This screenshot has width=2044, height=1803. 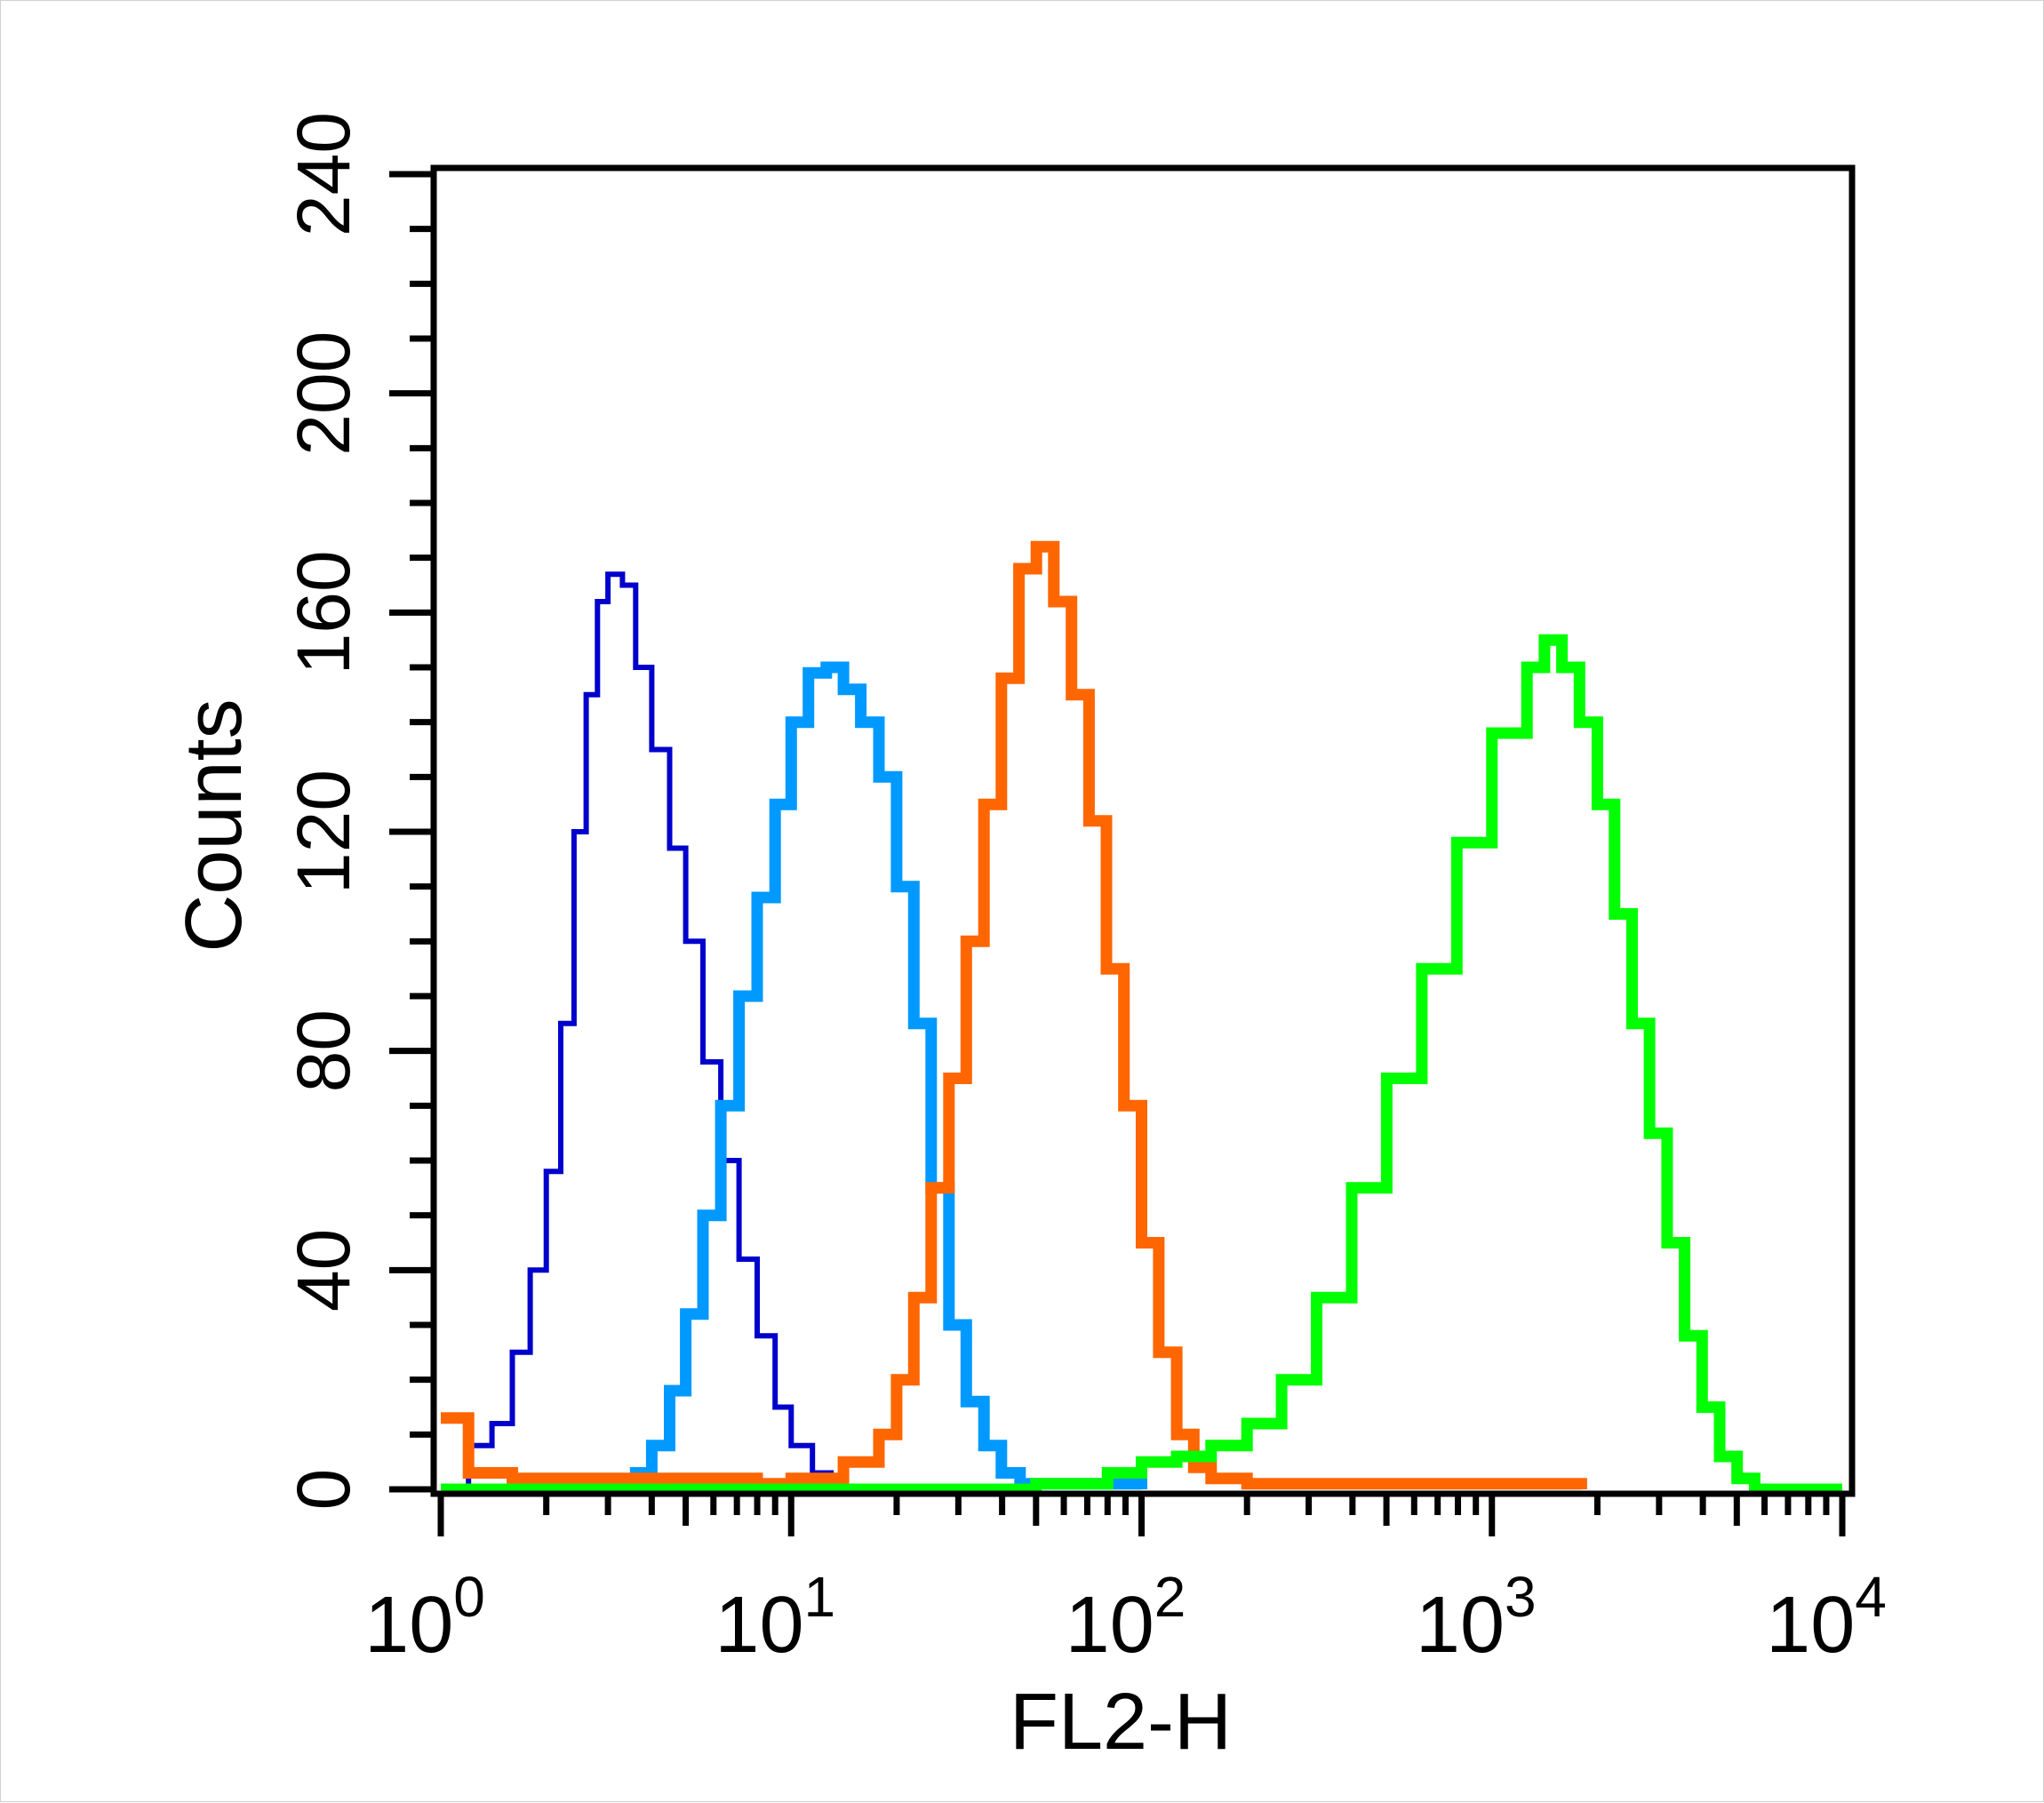 What do you see at coordinates (323, 832) in the screenshot?
I see `y-tick-label: 120` at bounding box center [323, 832].